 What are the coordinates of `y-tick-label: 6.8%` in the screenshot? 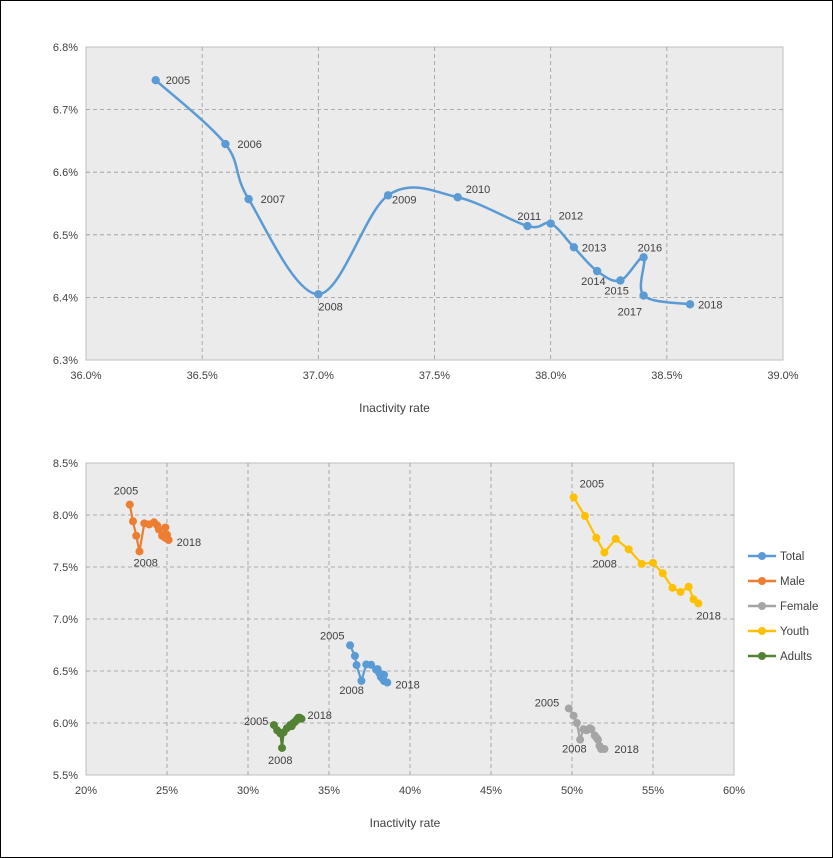 It's located at (65, 48).